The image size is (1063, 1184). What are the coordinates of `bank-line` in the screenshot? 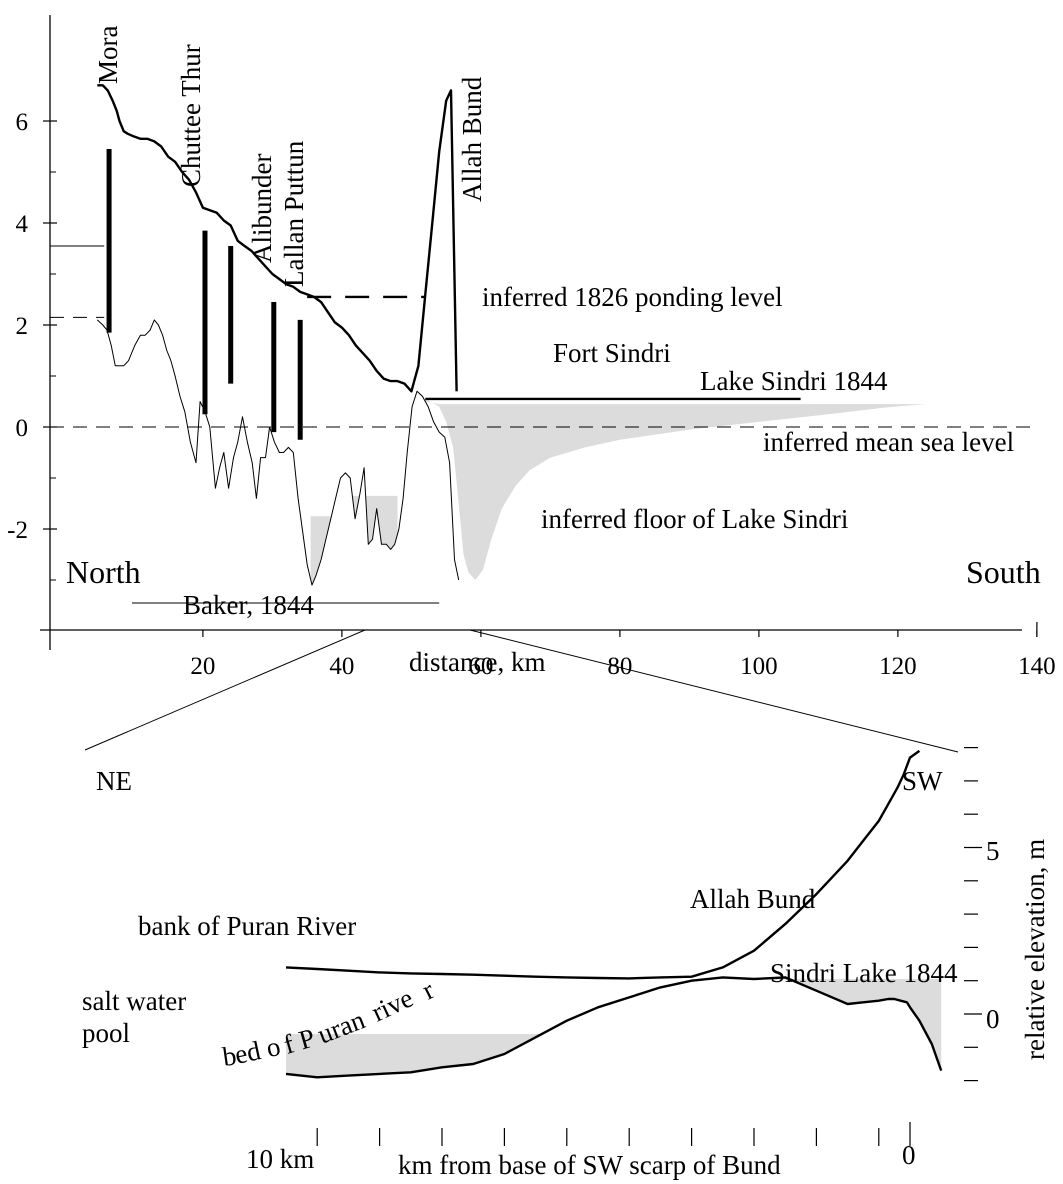 It's located at (603, 864).